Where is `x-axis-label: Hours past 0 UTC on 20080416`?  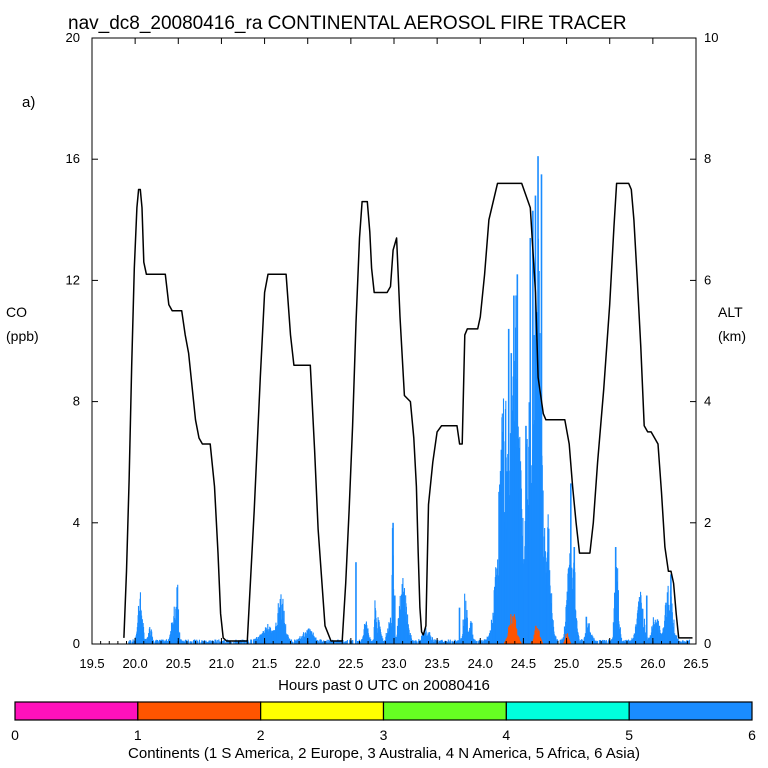
x-axis-label: Hours past 0 UTC on 20080416 is located at coordinates (384, 685).